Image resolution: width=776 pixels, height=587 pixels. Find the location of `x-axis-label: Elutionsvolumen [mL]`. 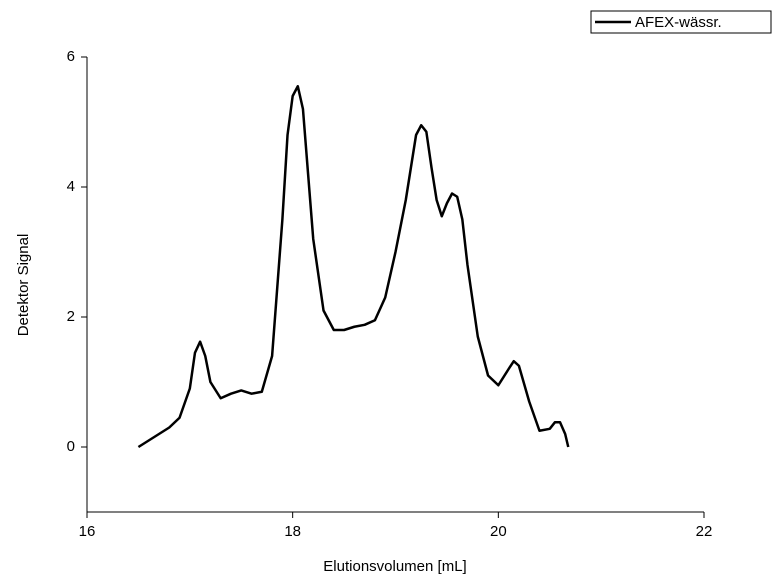

x-axis-label: Elutionsvolumen [mL] is located at coordinates (394, 566).